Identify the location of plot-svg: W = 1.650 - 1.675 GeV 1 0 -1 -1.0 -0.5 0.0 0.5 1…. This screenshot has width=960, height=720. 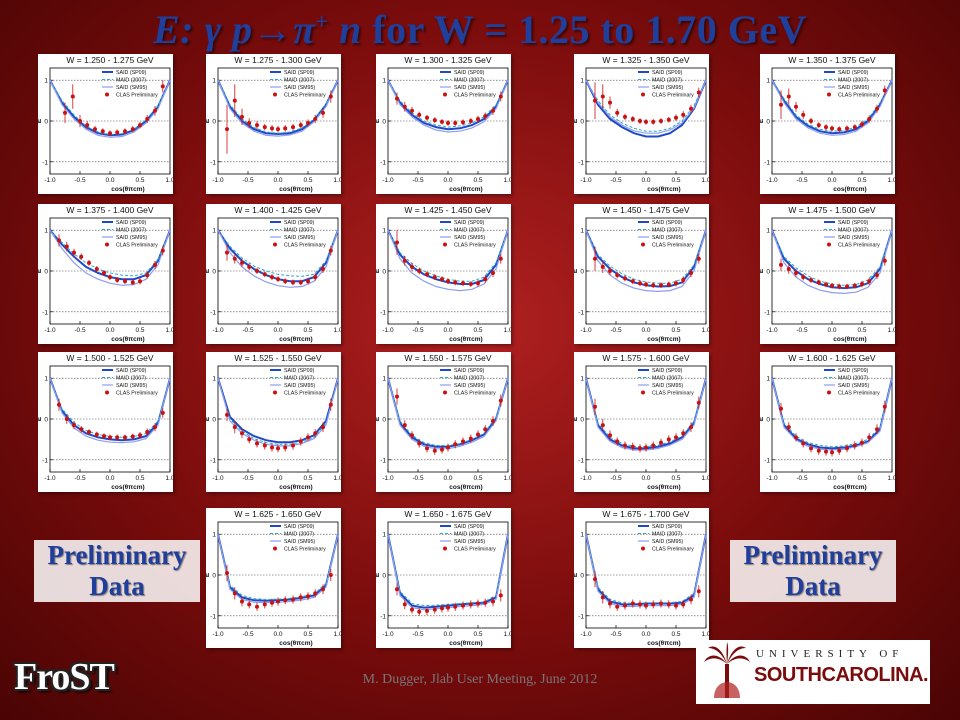
(443, 578).